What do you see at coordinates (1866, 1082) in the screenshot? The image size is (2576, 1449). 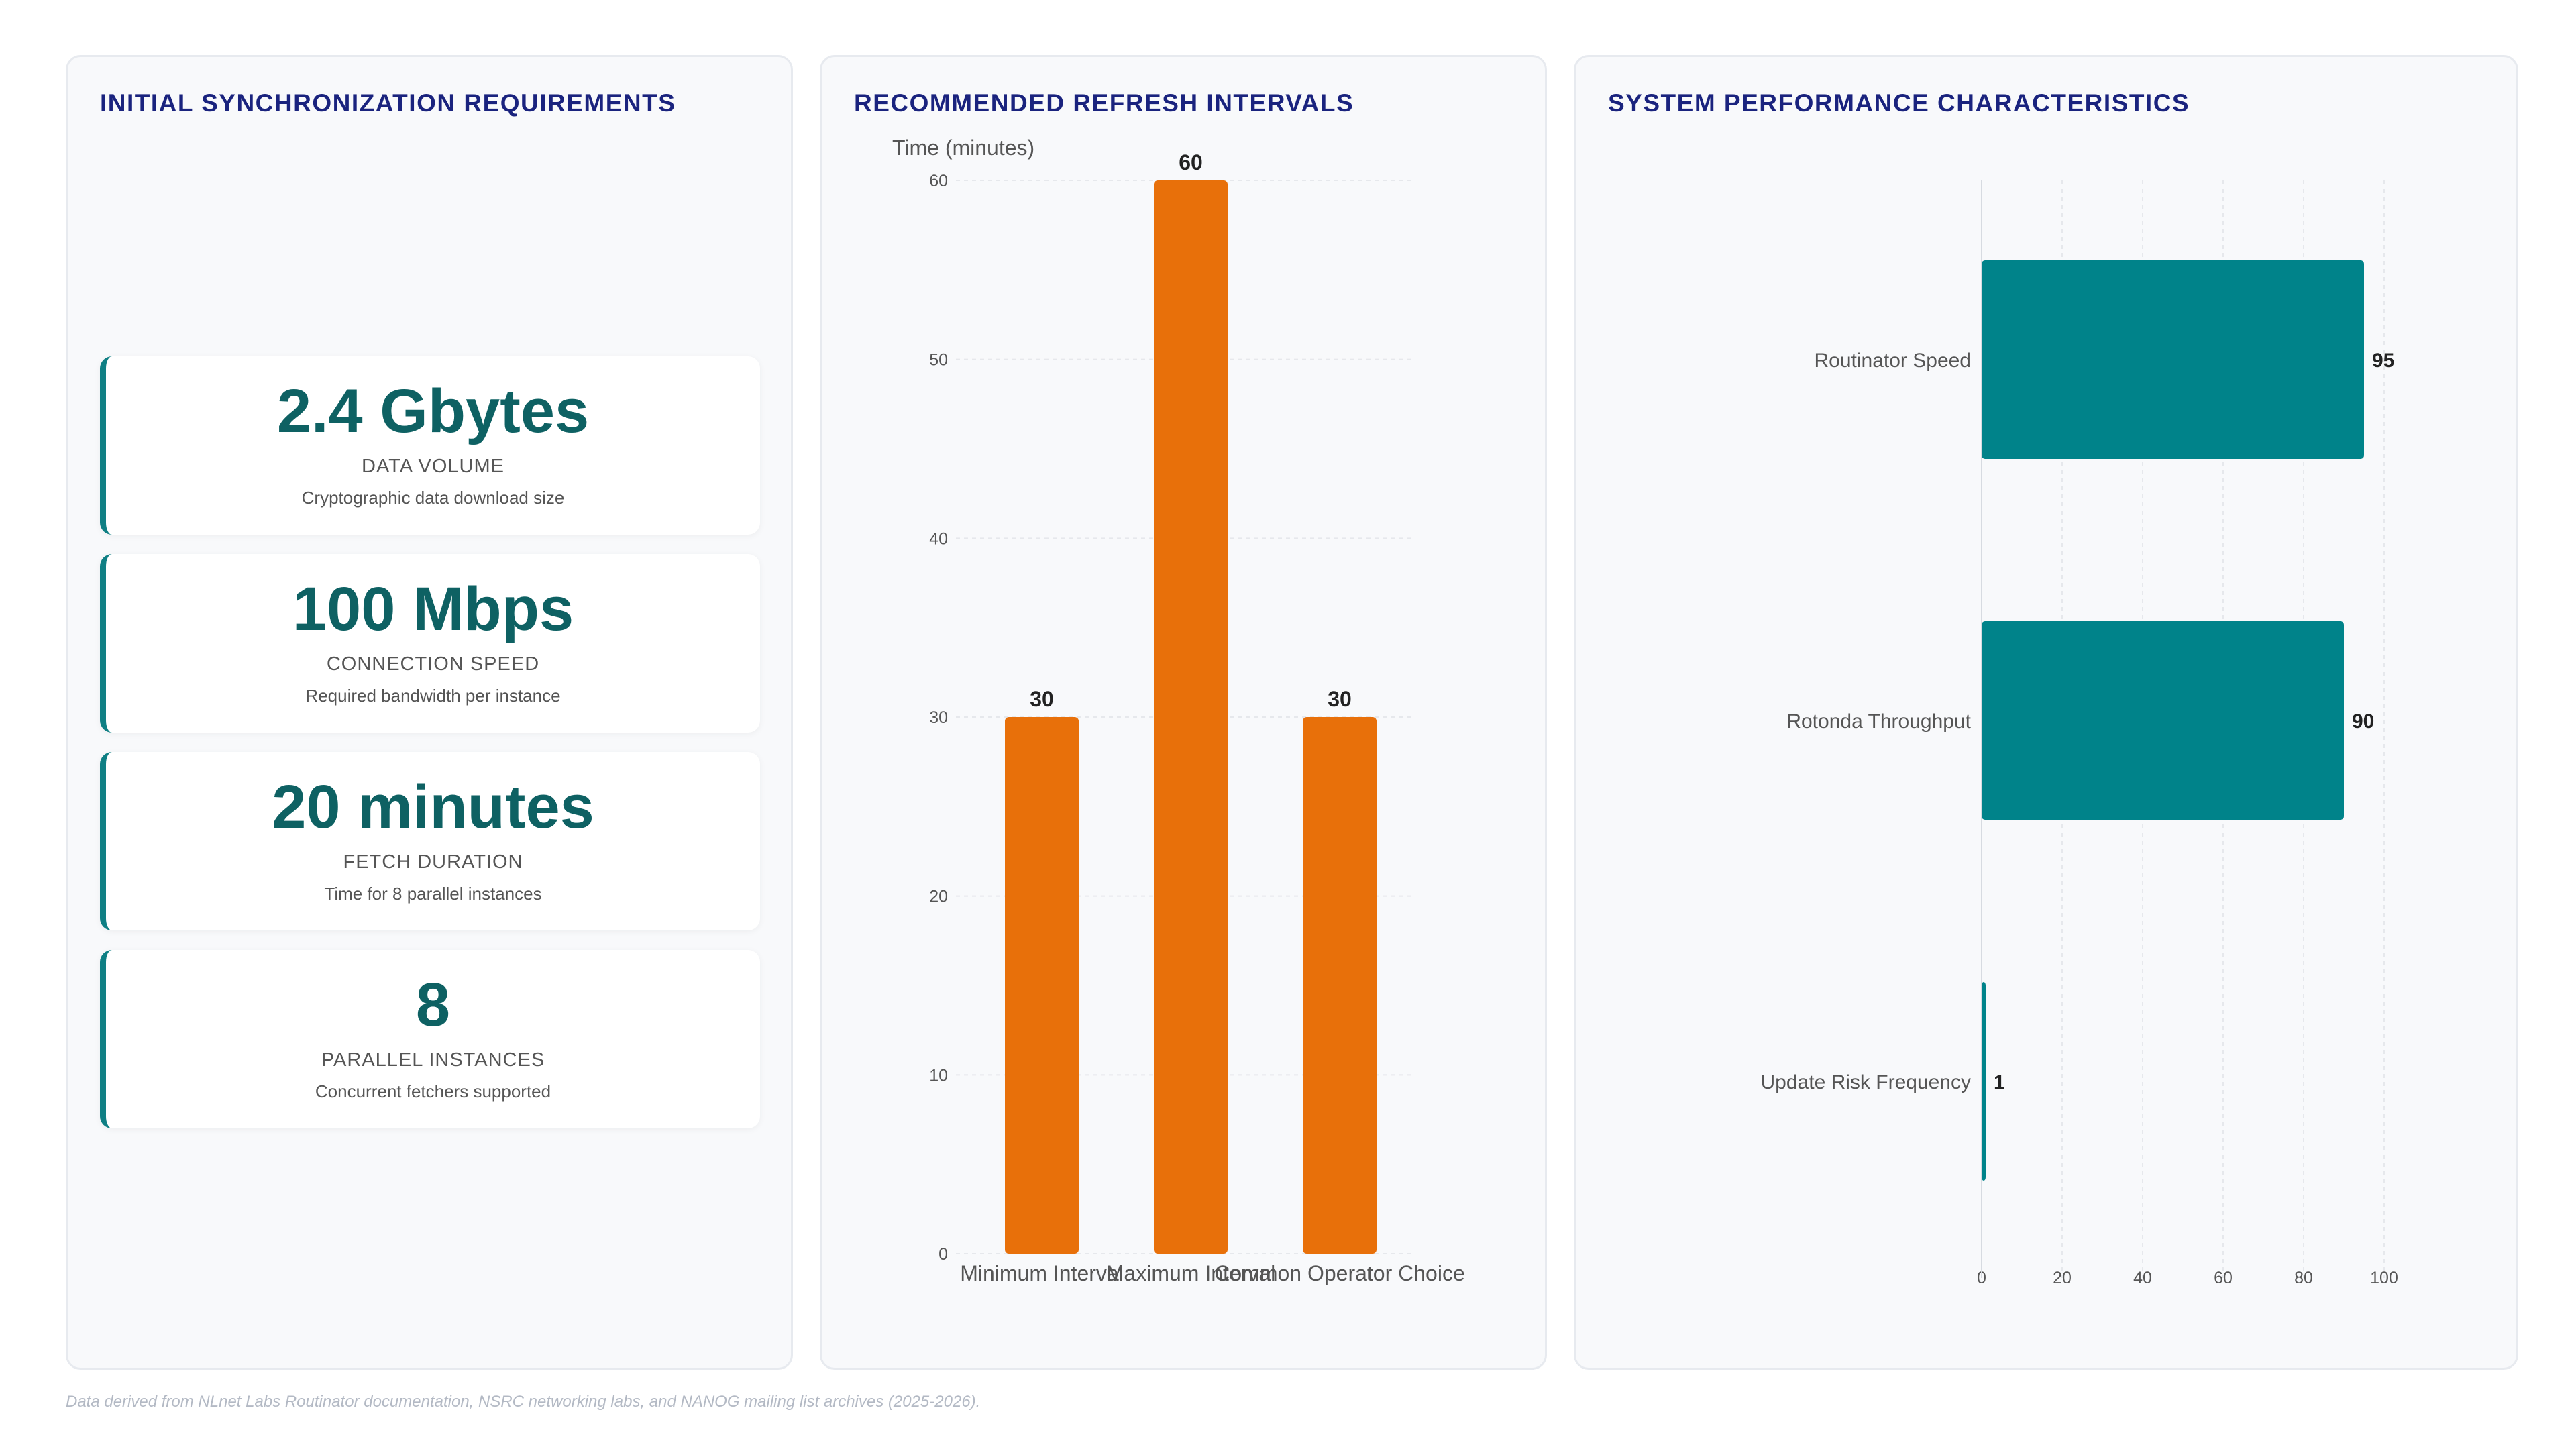 I see `y-tick-label: Update Risk Frequency` at bounding box center [1866, 1082].